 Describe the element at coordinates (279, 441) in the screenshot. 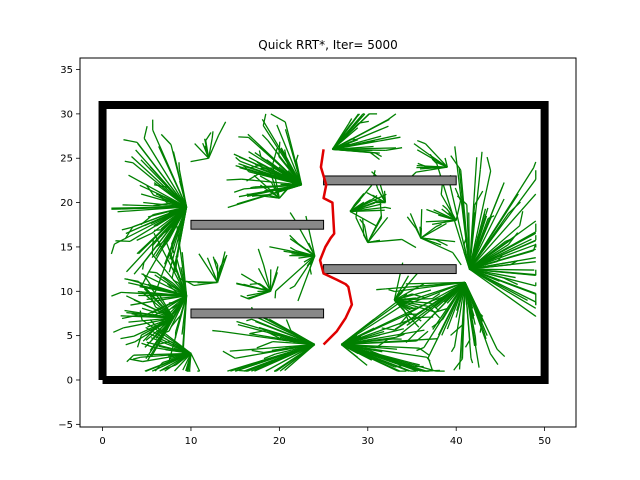

I see `x-tick-label: 20` at that location.